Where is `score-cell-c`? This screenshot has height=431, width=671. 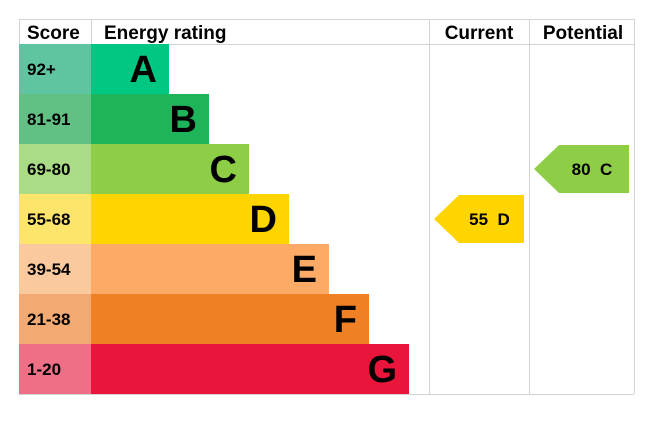 score-cell-c is located at coordinates (55, 169).